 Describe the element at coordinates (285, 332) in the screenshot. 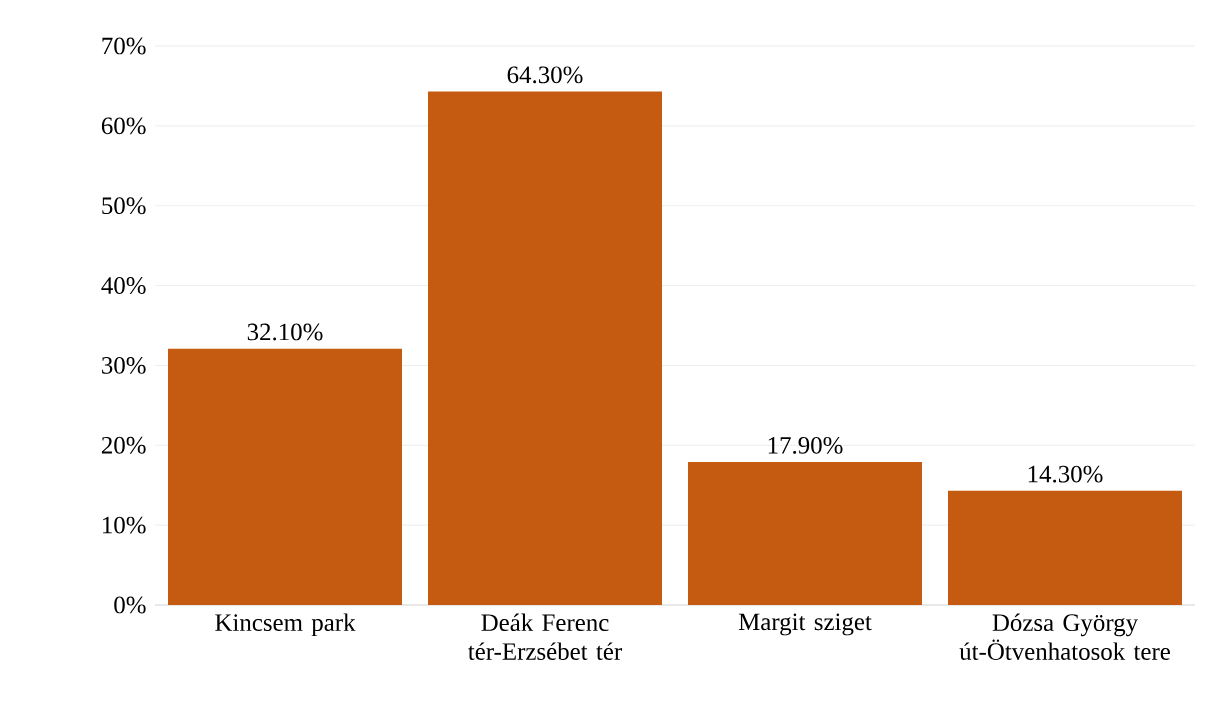

I see `data-label: 32.10%` at that location.